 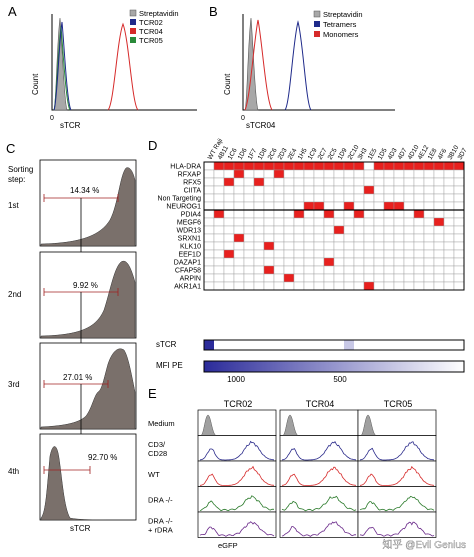 I want to click on row-label: ARPIN, so click(x=190, y=279).